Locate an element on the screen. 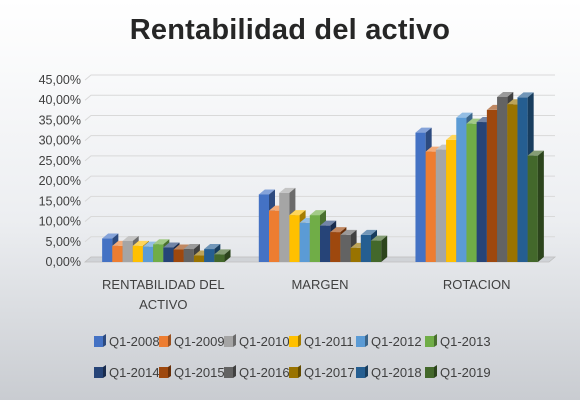 The height and width of the screenshot is (400, 580). legend-label: Q1-2012 is located at coordinates (396, 341).